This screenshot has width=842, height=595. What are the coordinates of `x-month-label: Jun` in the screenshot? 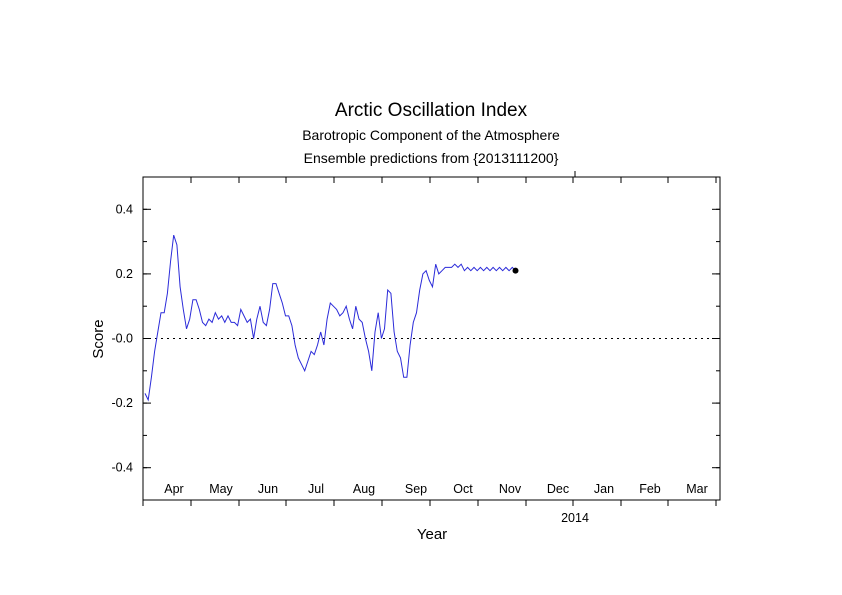 It's located at (268, 489).